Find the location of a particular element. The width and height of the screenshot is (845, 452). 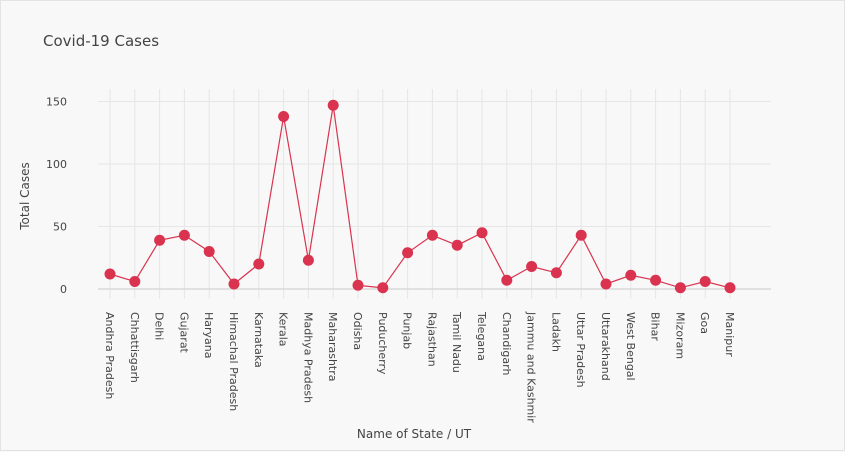

chart-title: Covid-19 Cases is located at coordinates (101, 41).